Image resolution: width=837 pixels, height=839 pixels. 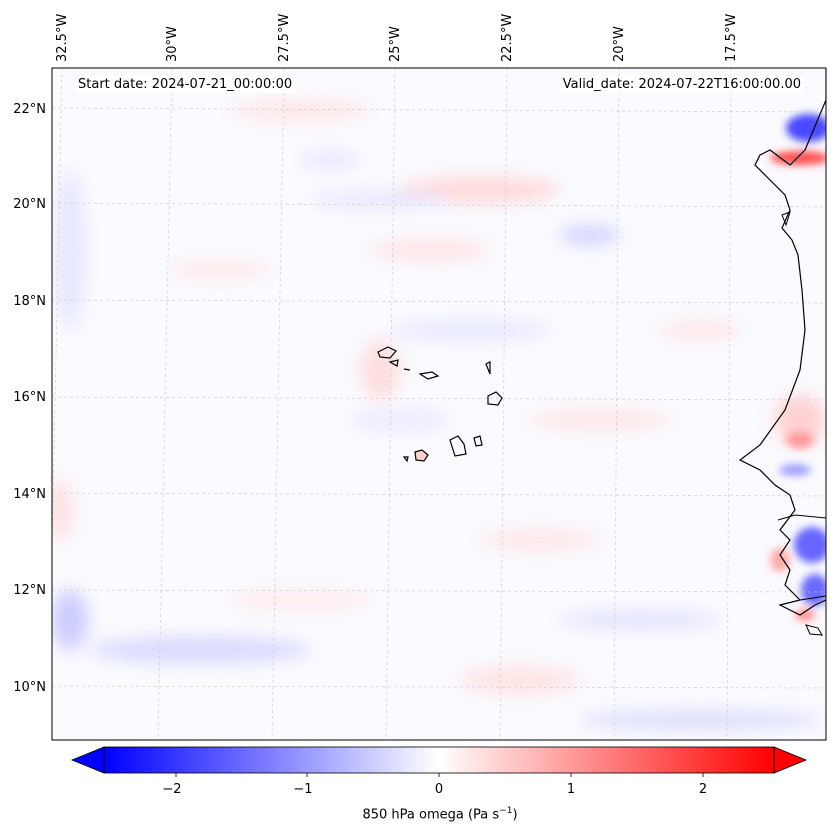 What do you see at coordinates (29, 590) in the screenshot?
I see `lat-label-12n: 12°N` at bounding box center [29, 590].